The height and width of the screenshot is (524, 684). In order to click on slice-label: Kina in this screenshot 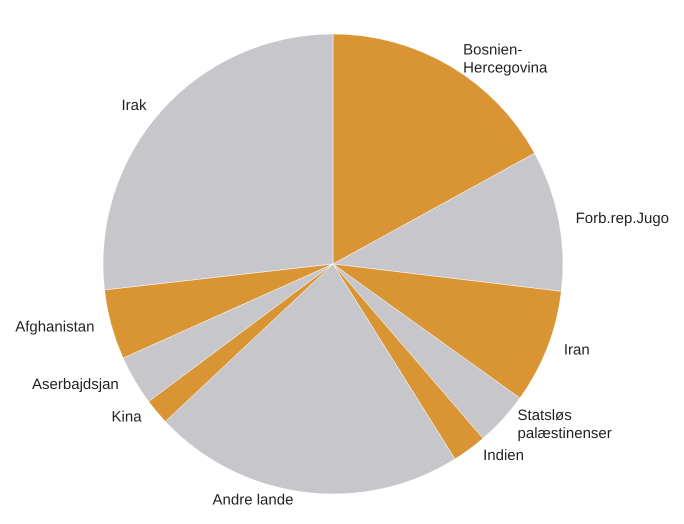, I will do `click(127, 417)`.